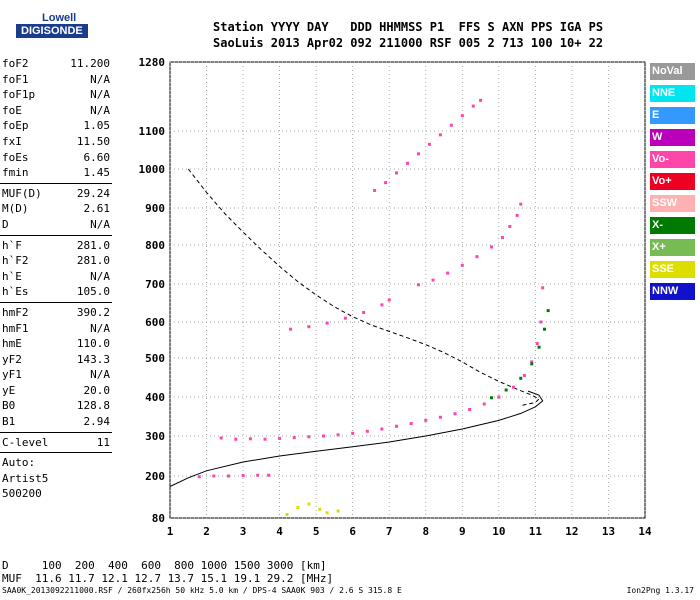 The height and width of the screenshot is (600, 700). I want to click on param-name: B0, so click(9, 406).